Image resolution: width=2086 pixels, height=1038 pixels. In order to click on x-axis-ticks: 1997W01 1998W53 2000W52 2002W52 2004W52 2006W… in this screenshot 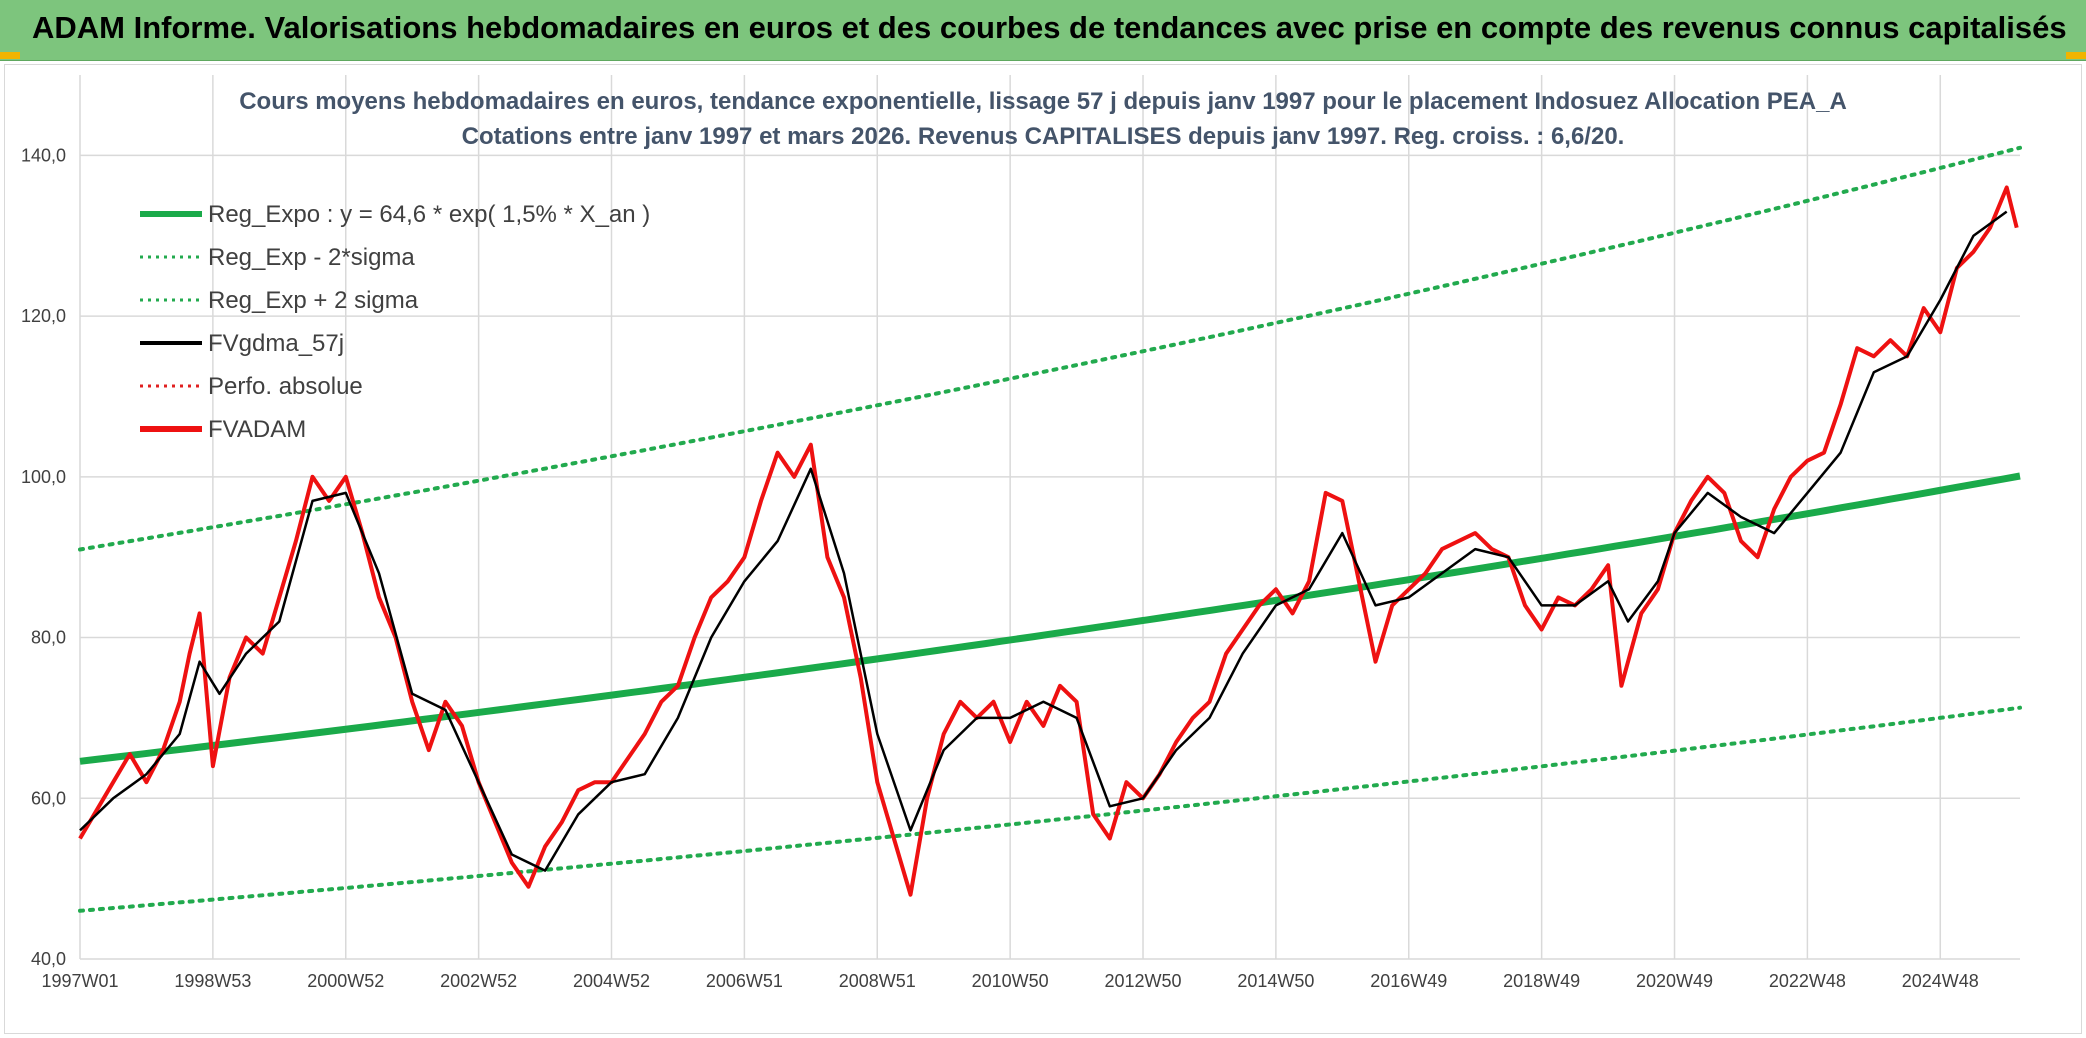, I will do `click(1009, 981)`.